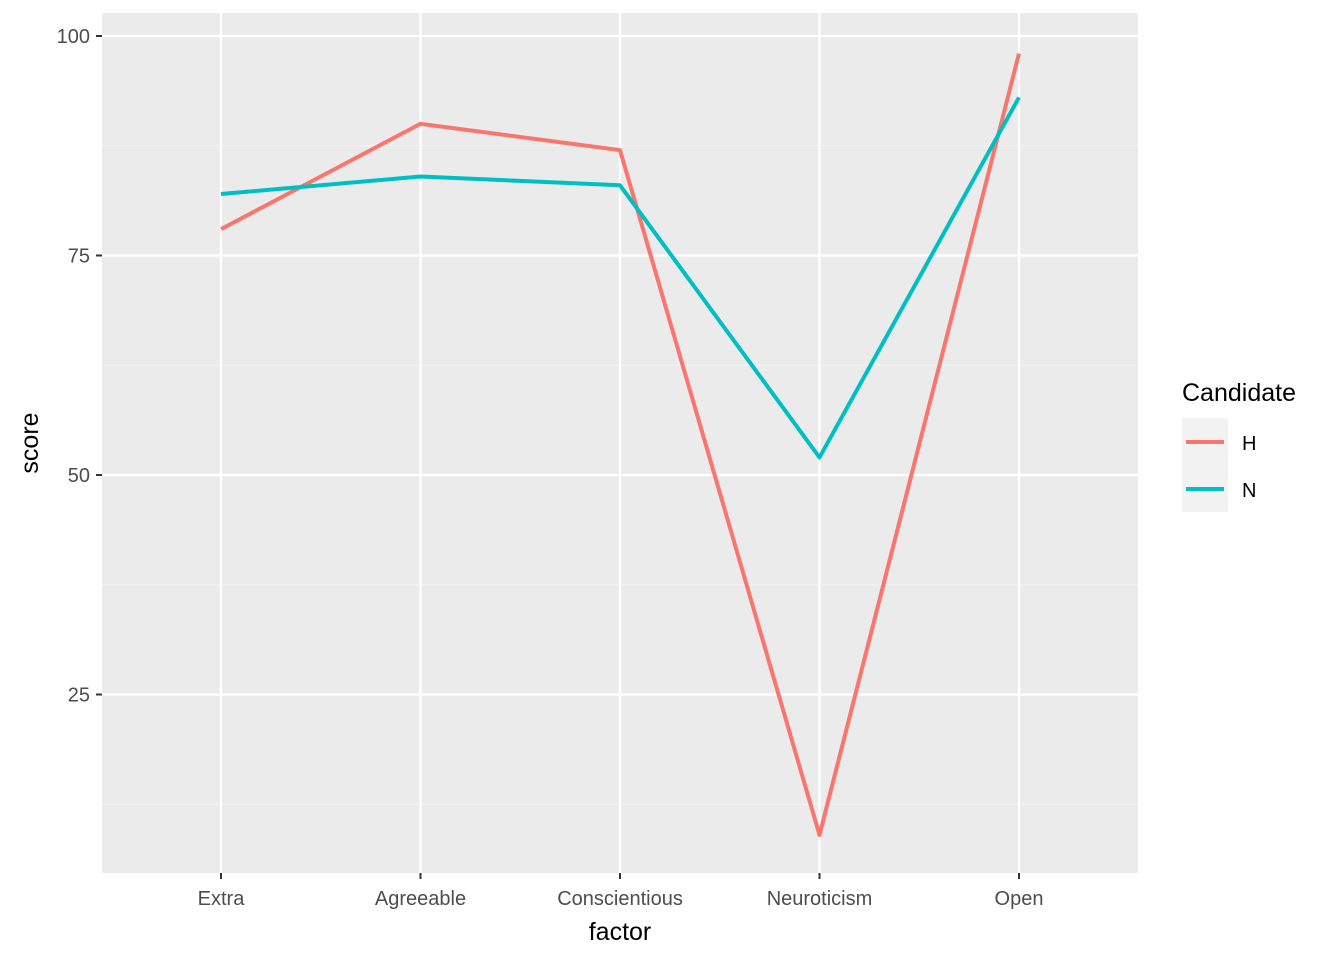 The width and height of the screenshot is (1344, 960). Describe the element at coordinates (1205, 465) in the screenshot. I see `legend-key-background` at that location.